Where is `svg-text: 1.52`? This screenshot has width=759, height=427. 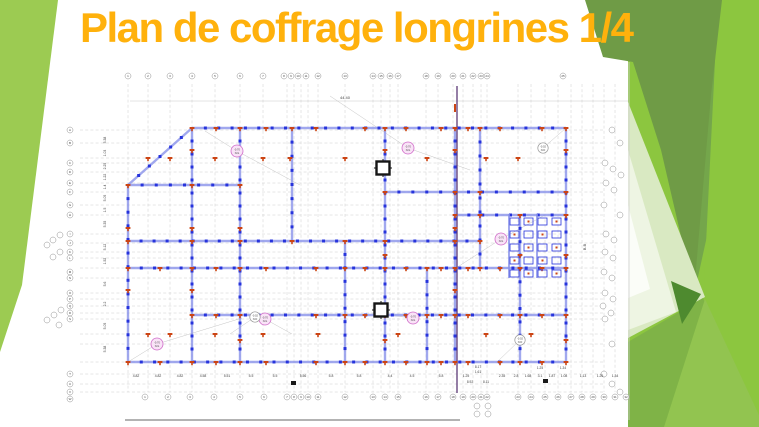
svg-text: 1.52 is located at coordinates (105, 261).